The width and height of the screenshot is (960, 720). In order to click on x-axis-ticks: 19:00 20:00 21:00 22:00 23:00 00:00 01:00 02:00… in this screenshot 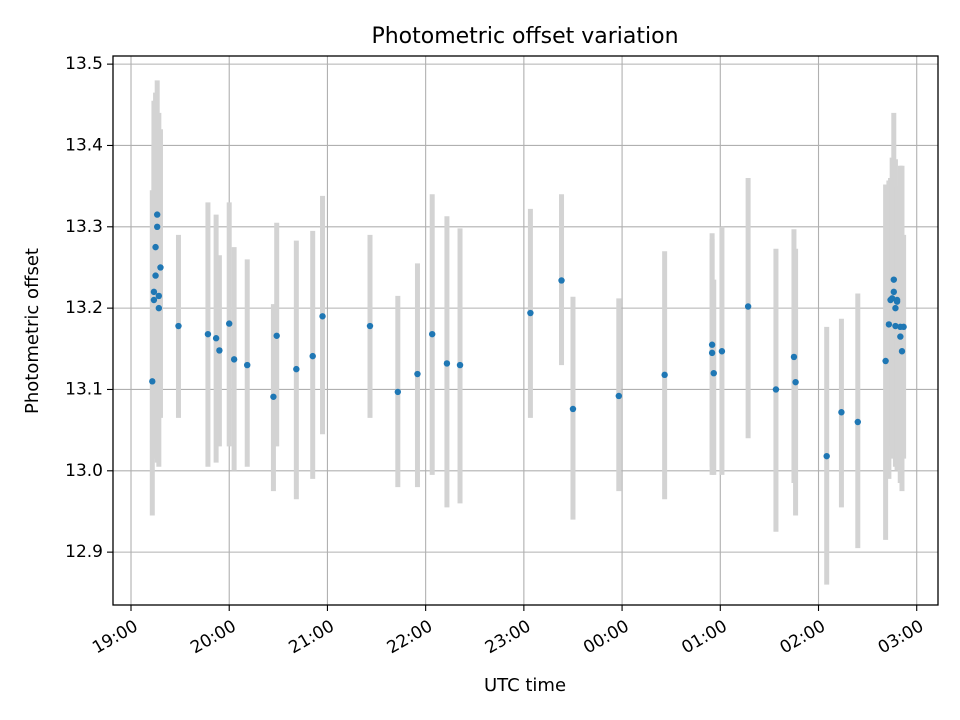, I will do `click(508, 631)`.